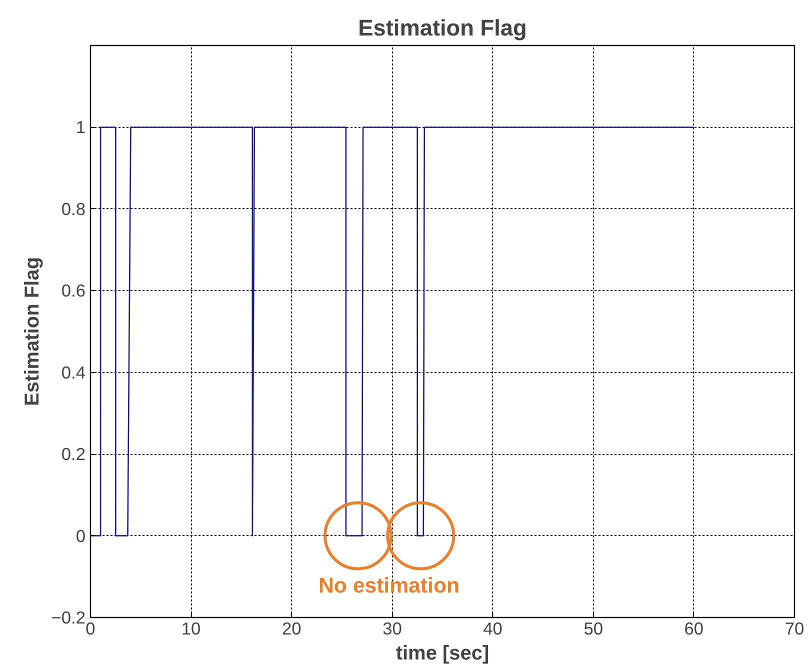 The height and width of the screenshot is (672, 808). Describe the element at coordinates (292, 628) in the screenshot. I see `x-tick-label: 20` at that location.